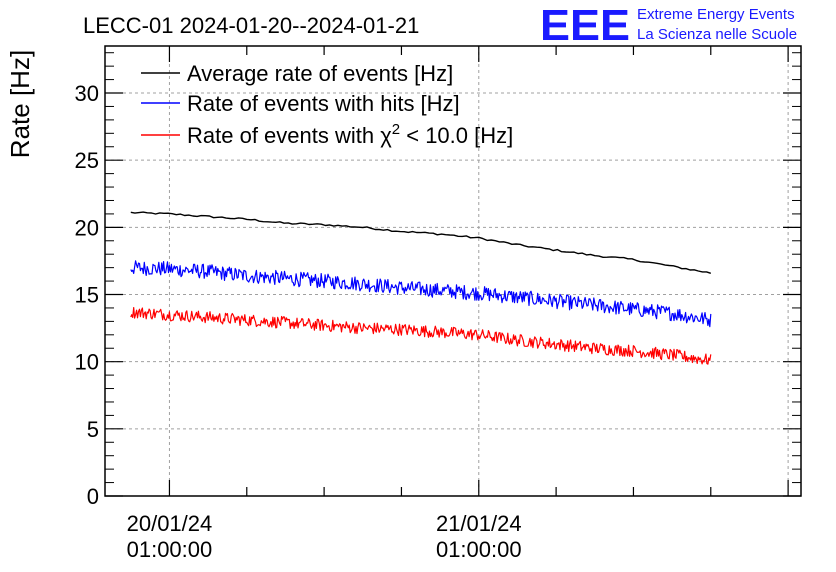 Image resolution: width=836 pixels, height=572 pixels. I want to click on legend-superscript: 2, so click(396, 129).